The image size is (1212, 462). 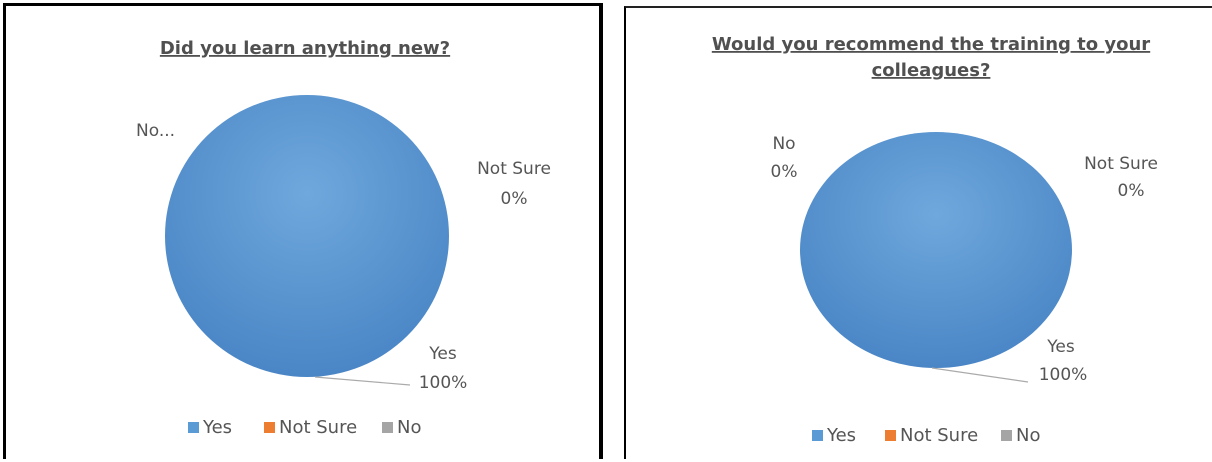 What do you see at coordinates (931, 44) in the screenshot?
I see `chart-title-line-1: Would you recommend the training to your` at bounding box center [931, 44].